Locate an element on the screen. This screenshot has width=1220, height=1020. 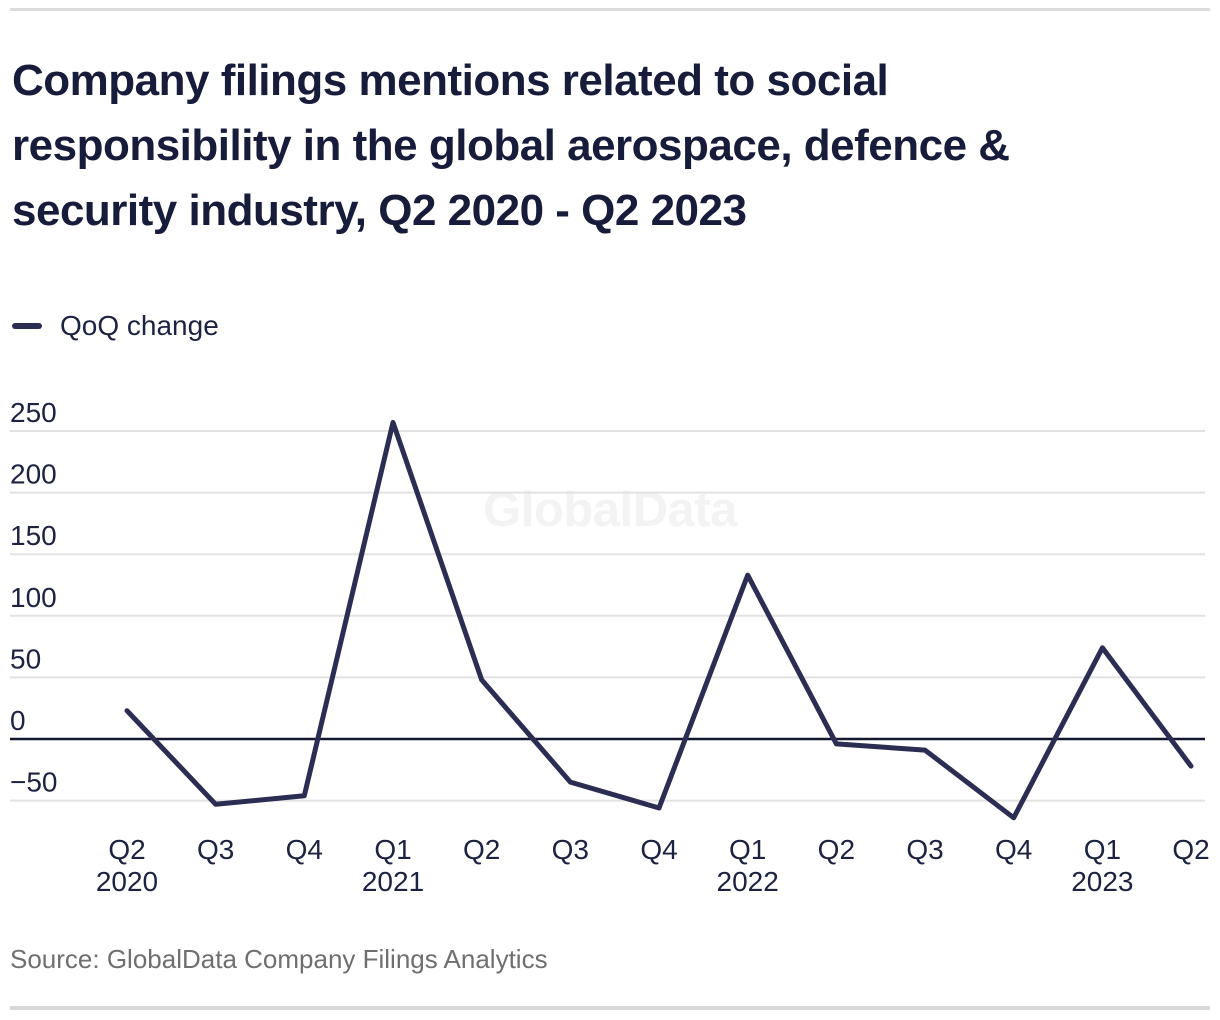
x-tick-year-2020: 2020 is located at coordinates (127, 881).